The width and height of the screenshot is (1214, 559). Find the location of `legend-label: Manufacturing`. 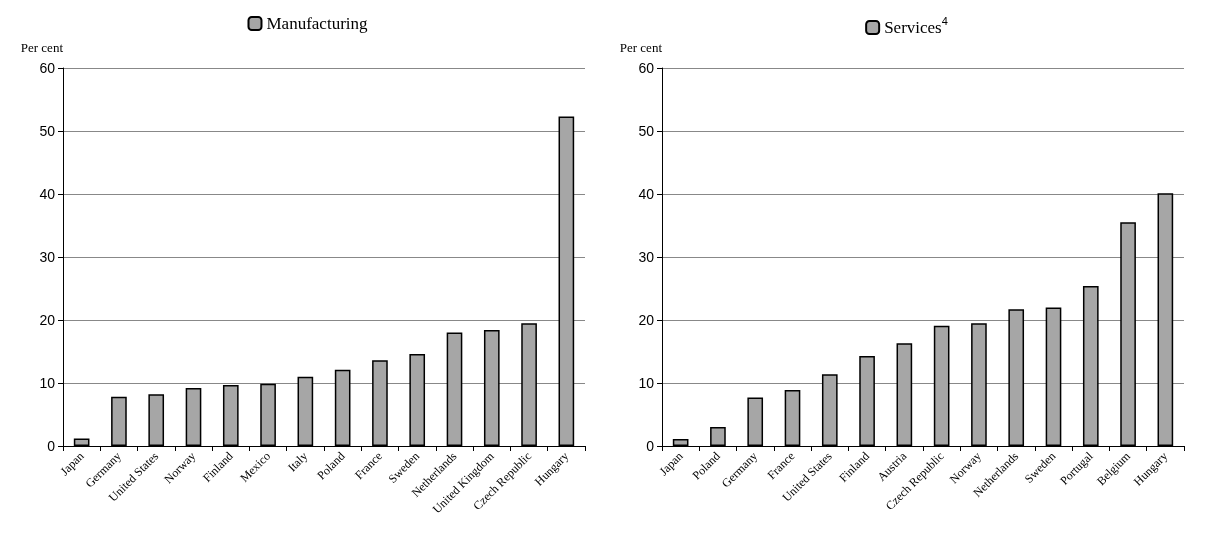

legend-label: Manufacturing is located at coordinates (317, 23).